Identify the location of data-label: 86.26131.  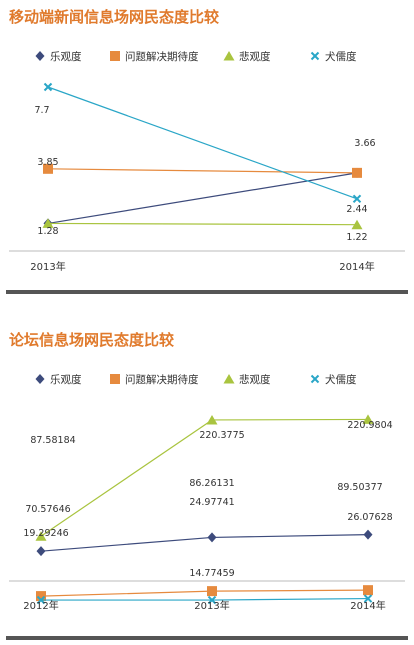
(211, 483).